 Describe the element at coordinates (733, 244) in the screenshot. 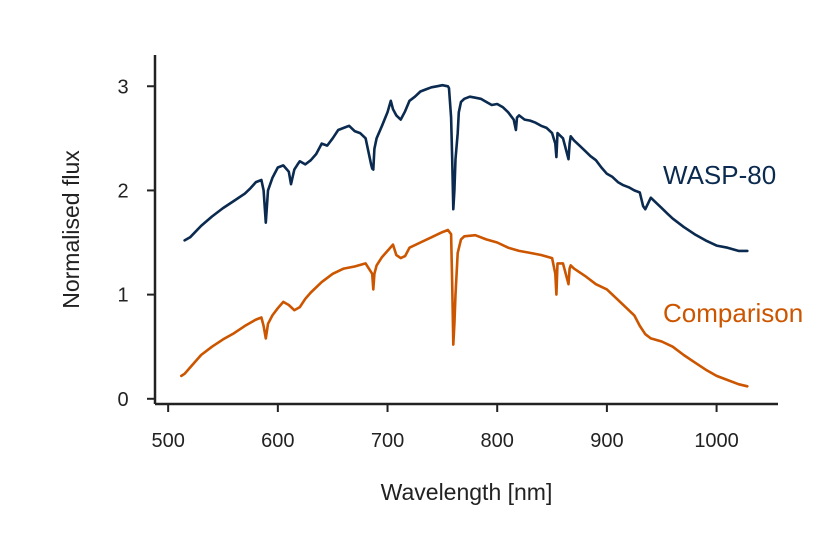

I see `series-label-layer: WASP-80 Comparison` at that location.